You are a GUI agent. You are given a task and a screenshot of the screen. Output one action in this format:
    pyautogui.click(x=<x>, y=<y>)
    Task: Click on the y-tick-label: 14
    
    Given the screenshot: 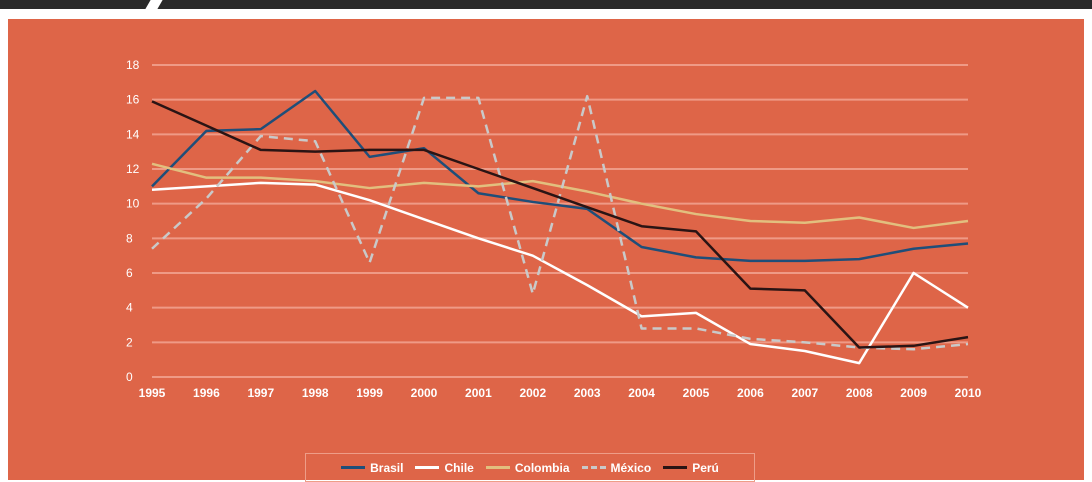 What is the action you would take?
    pyautogui.click(x=133, y=134)
    